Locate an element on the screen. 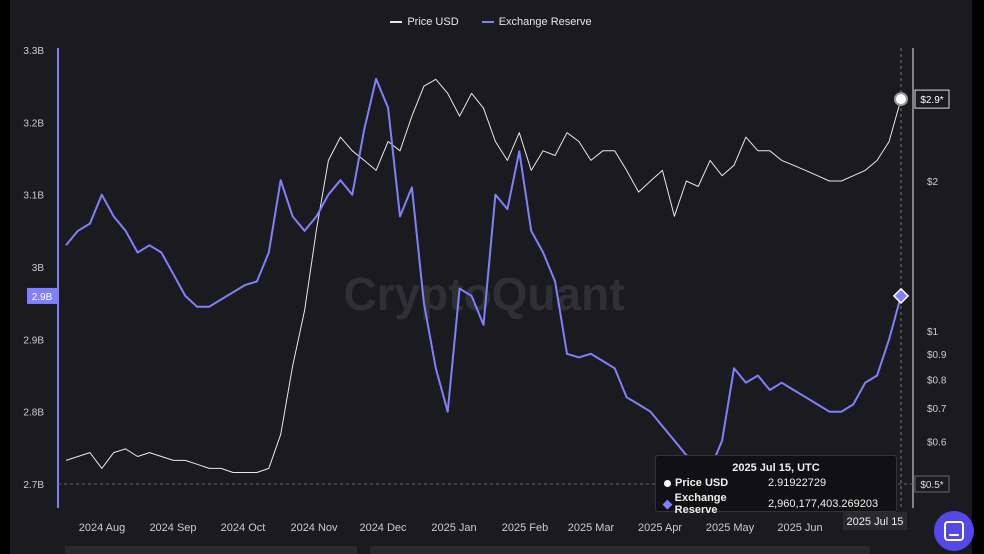  chat-icon is located at coordinates (954, 531).